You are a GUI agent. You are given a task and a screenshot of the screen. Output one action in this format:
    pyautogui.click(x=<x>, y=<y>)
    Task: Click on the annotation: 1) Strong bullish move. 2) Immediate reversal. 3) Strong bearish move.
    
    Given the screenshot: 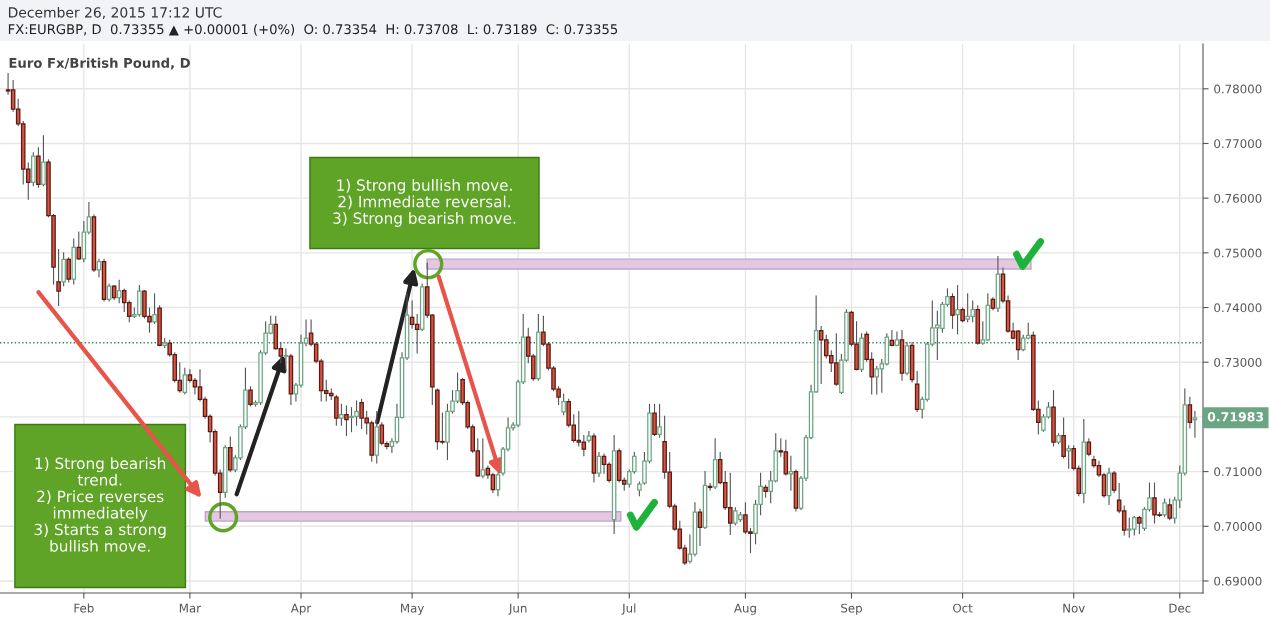 What is the action you would take?
    pyautogui.click(x=424, y=203)
    